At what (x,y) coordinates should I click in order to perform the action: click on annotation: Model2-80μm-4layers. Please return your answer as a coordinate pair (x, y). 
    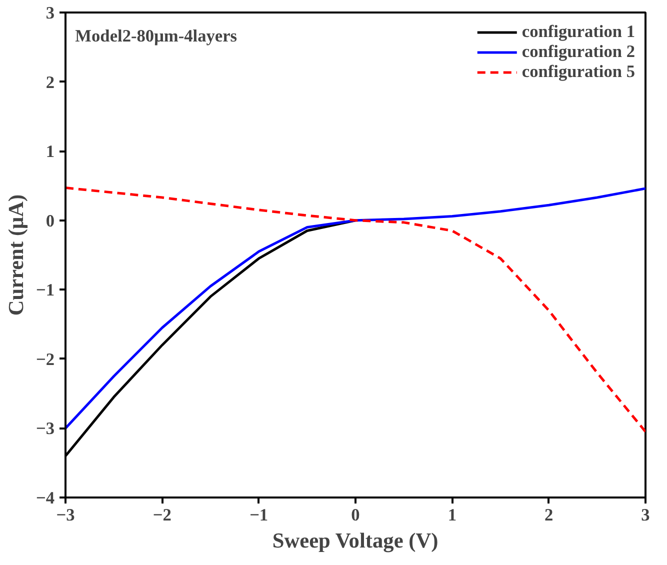
    Looking at the image, I should click on (156, 36).